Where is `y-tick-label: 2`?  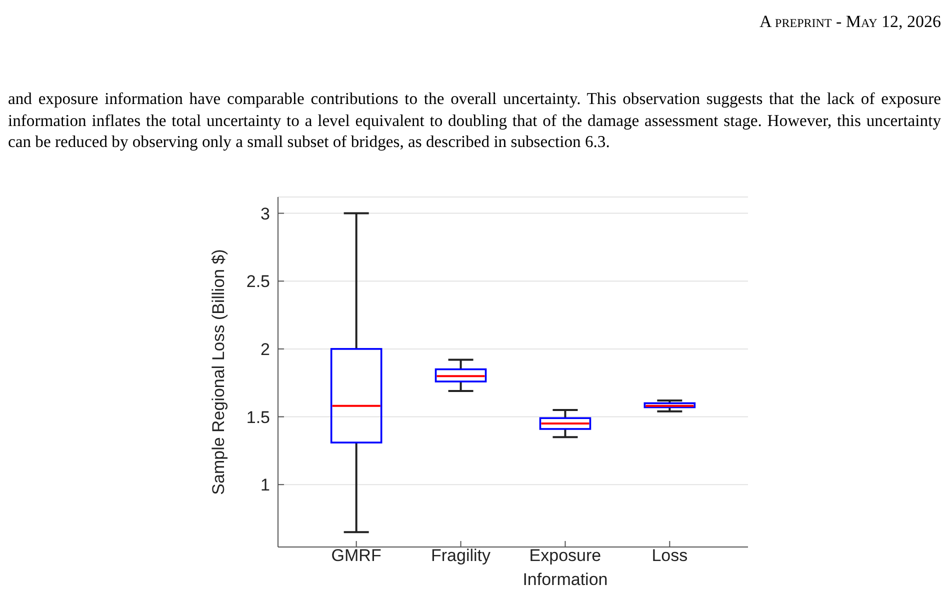
y-tick-label: 2 is located at coordinates (265, 349).